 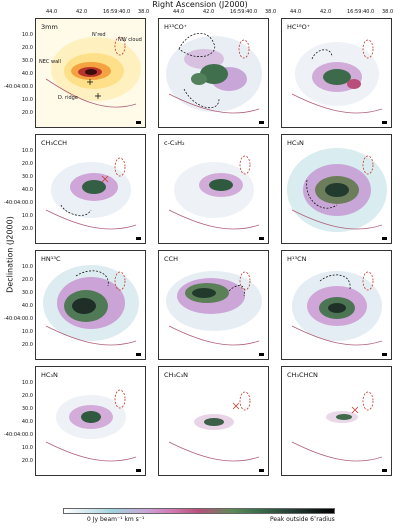 I want to click on panel-label: HC¹⁸O⁺, so click(x=299, y=27).